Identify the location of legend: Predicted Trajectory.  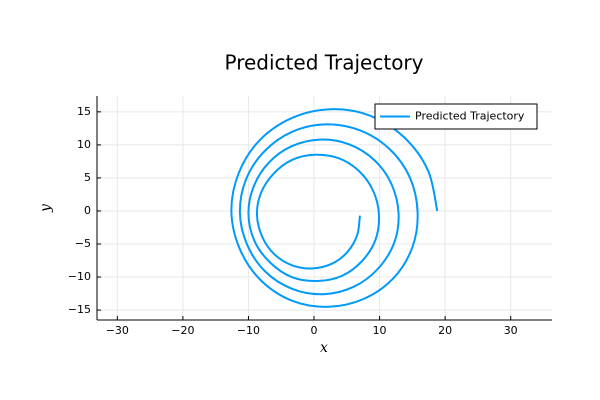
(456, 116).